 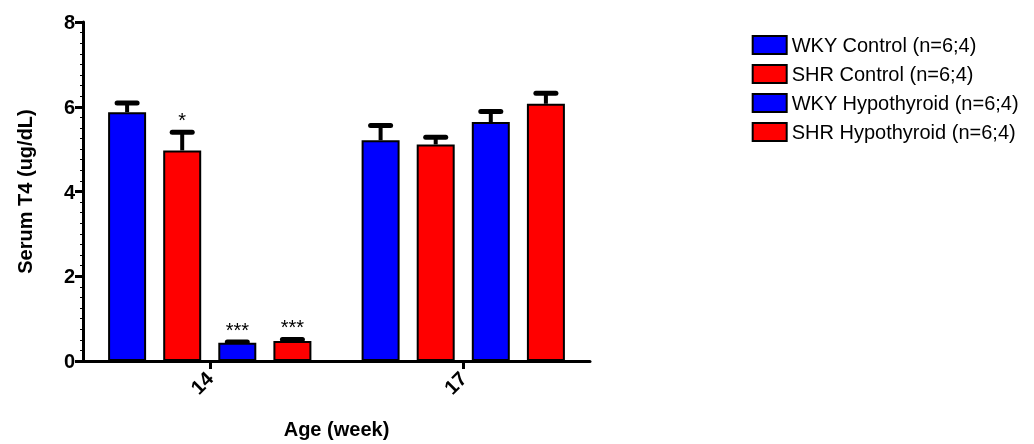 What do you see at coordinates (905, 103) in the screenshot?
I see `legend-label: WKY Hypothyroid (n=6;4)` at bounding box center [905, 103].